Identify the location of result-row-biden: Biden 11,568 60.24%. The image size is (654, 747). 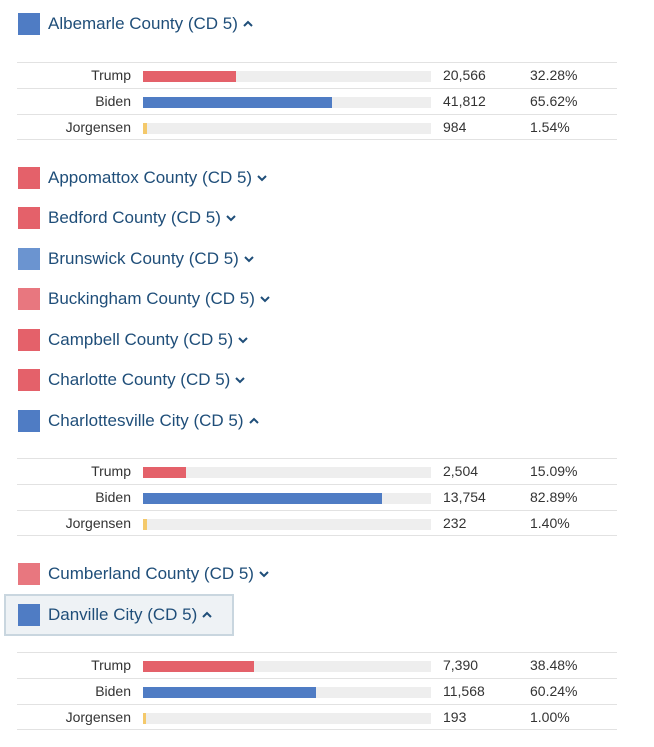
(317, 691).